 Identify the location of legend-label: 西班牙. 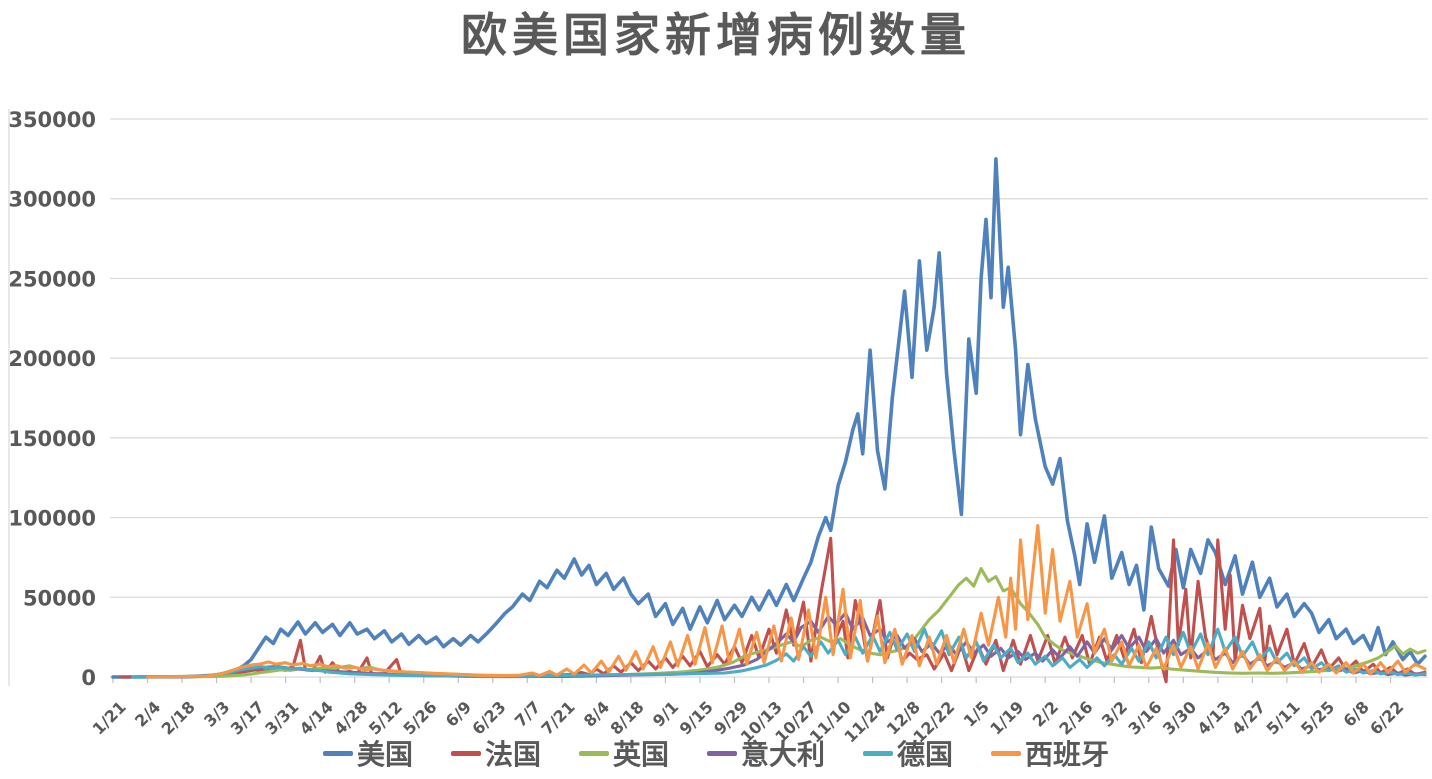
(1067, 754).